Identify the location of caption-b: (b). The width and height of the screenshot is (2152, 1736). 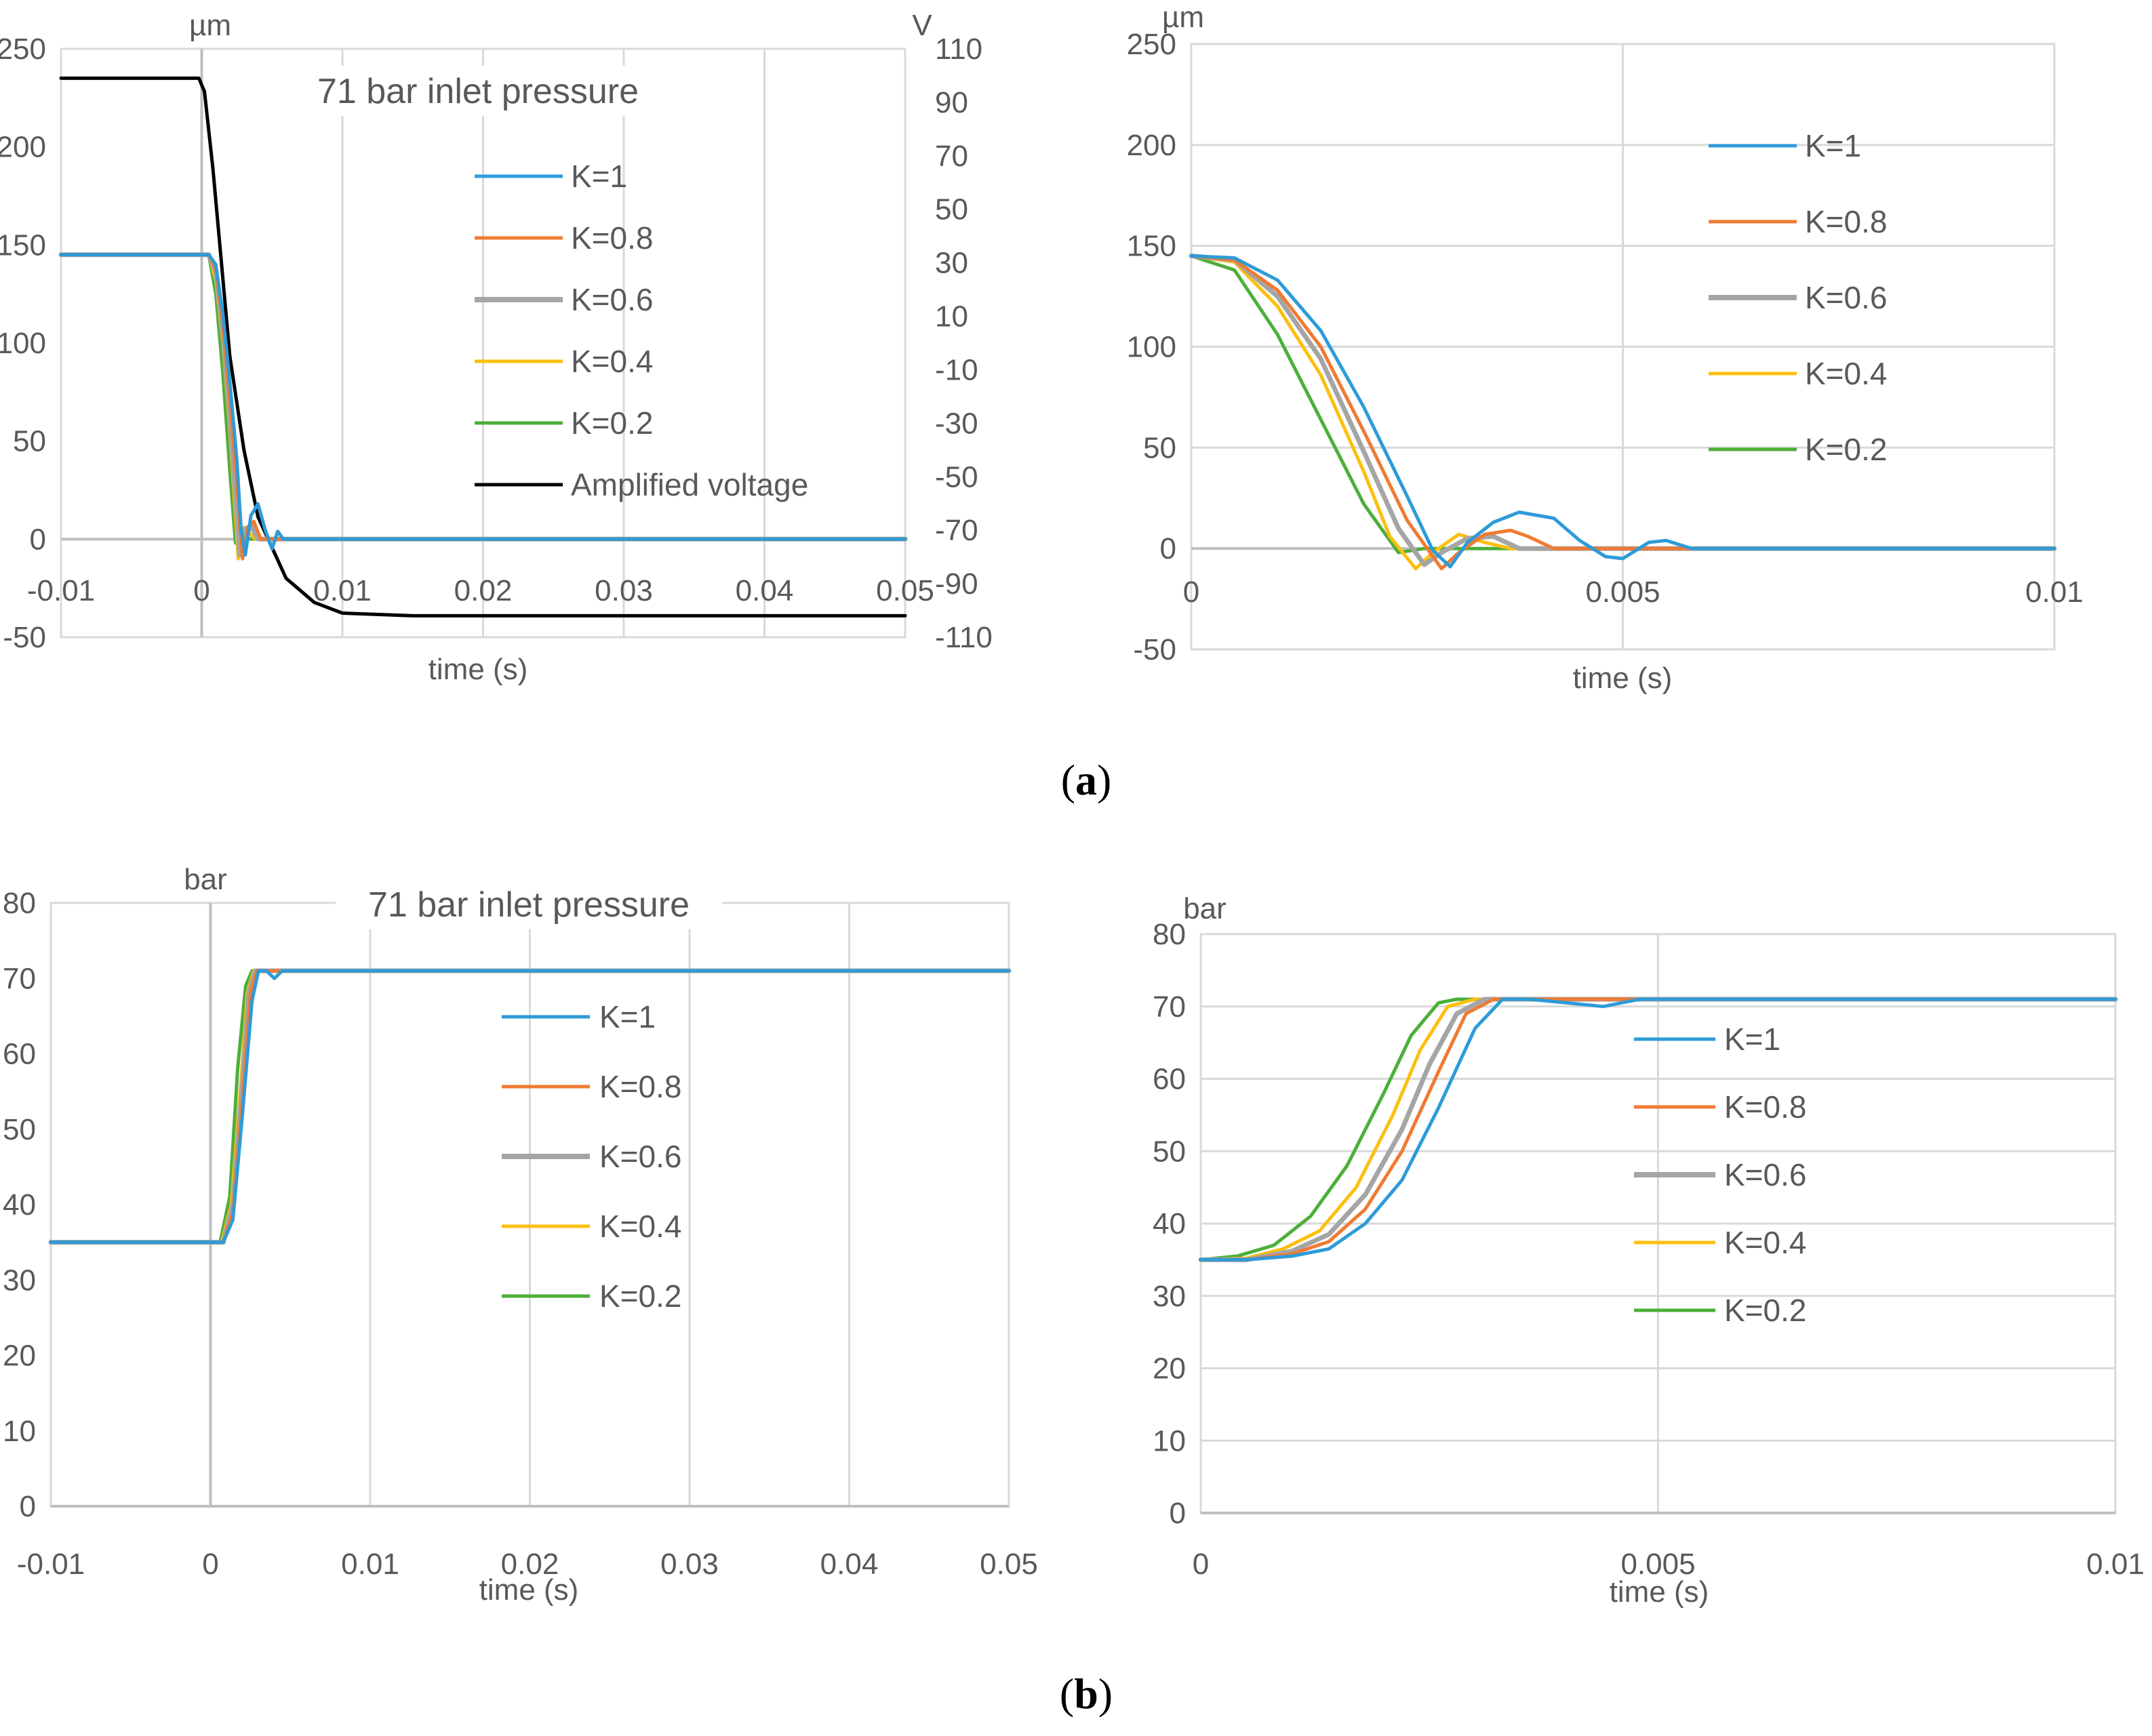
(1086, 1694).